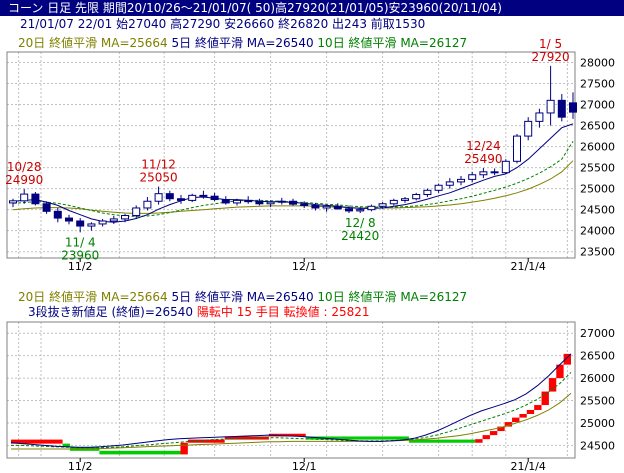 The image size is (624, 473). I want to click on top-x-tick-label: 21/1/4, so click(527, 266).